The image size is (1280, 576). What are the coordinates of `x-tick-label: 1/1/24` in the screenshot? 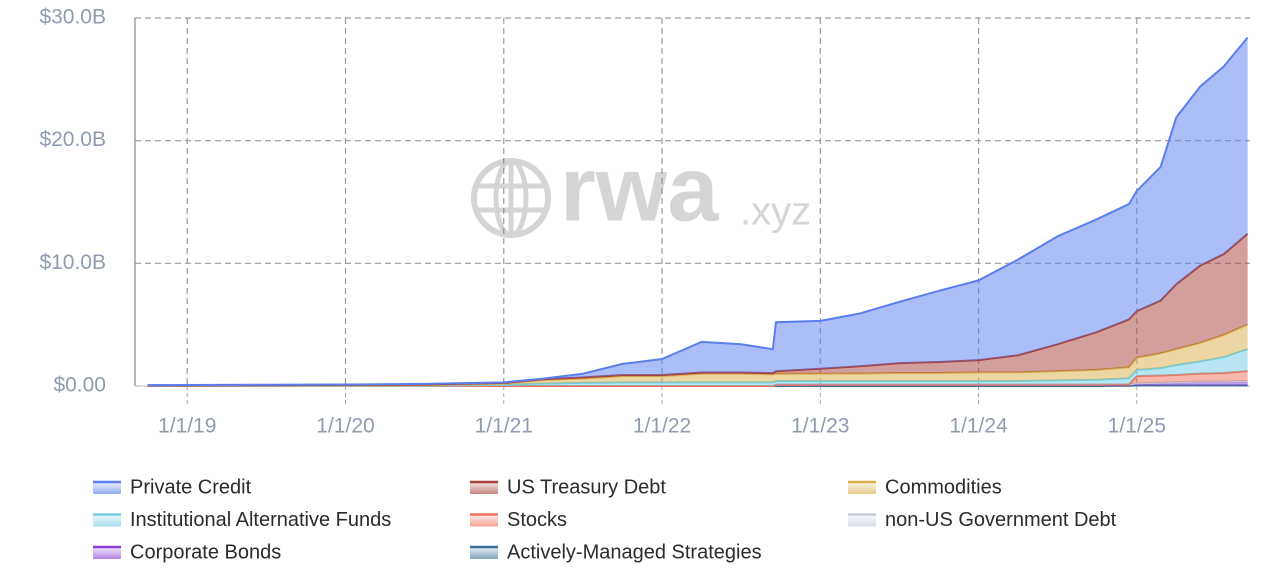 It's located at (978, 426).